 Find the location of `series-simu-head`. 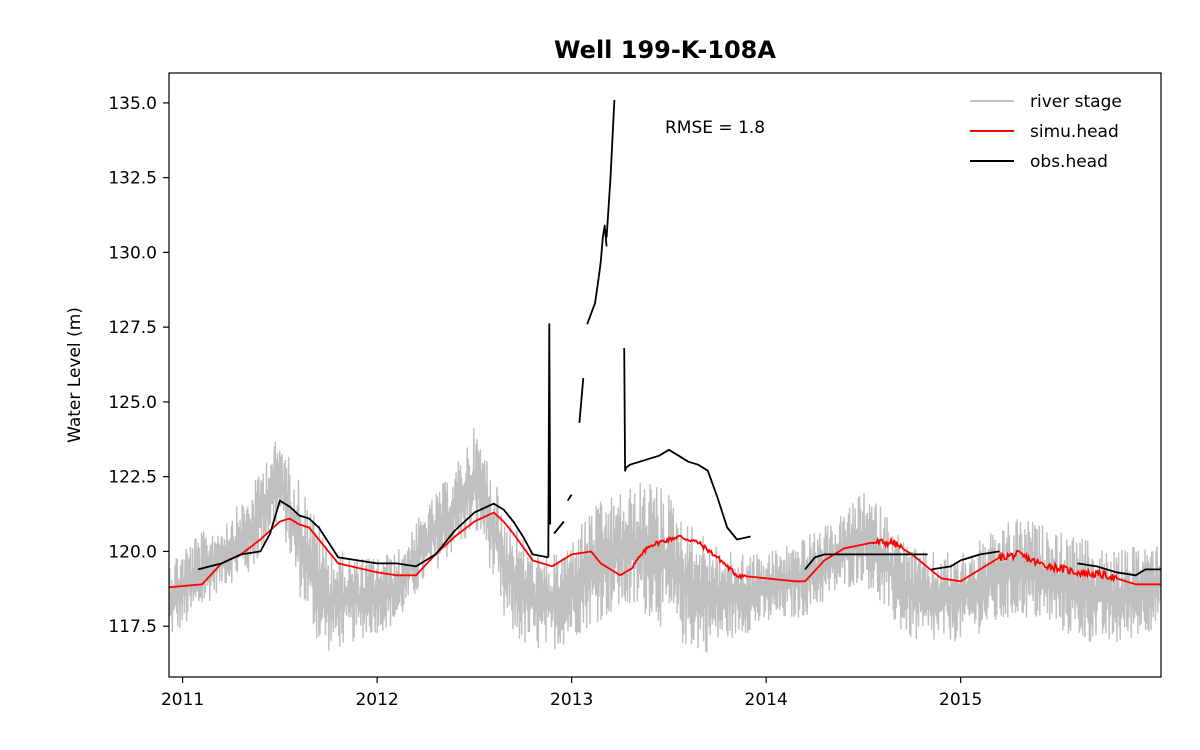

series-simu-head is located at coordinates (665, 550).